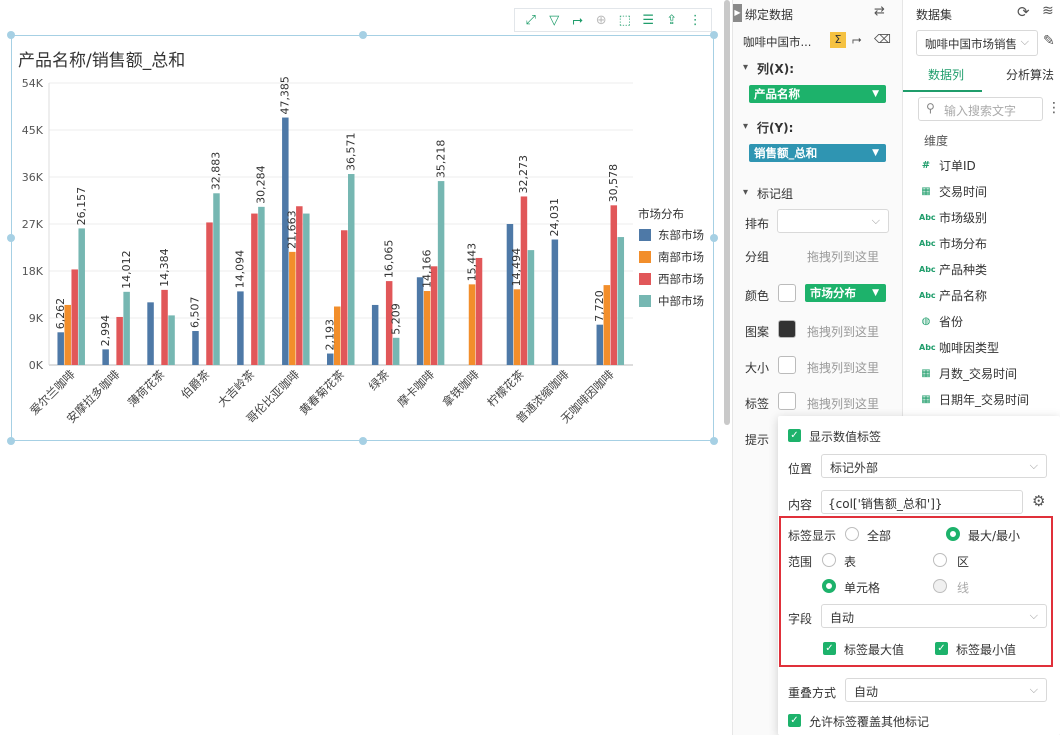 The width and height of the screenshot is (1060, 735). I want to click on label-max-label: 标签最大值, so click(874, 650).